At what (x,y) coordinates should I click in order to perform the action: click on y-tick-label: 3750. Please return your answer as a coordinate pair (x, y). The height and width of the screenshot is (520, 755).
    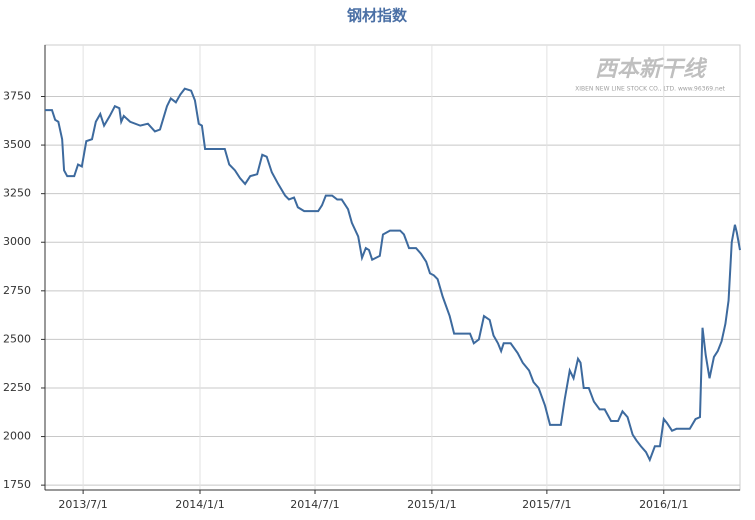
    Looking at the image, I should click on (17, 95).